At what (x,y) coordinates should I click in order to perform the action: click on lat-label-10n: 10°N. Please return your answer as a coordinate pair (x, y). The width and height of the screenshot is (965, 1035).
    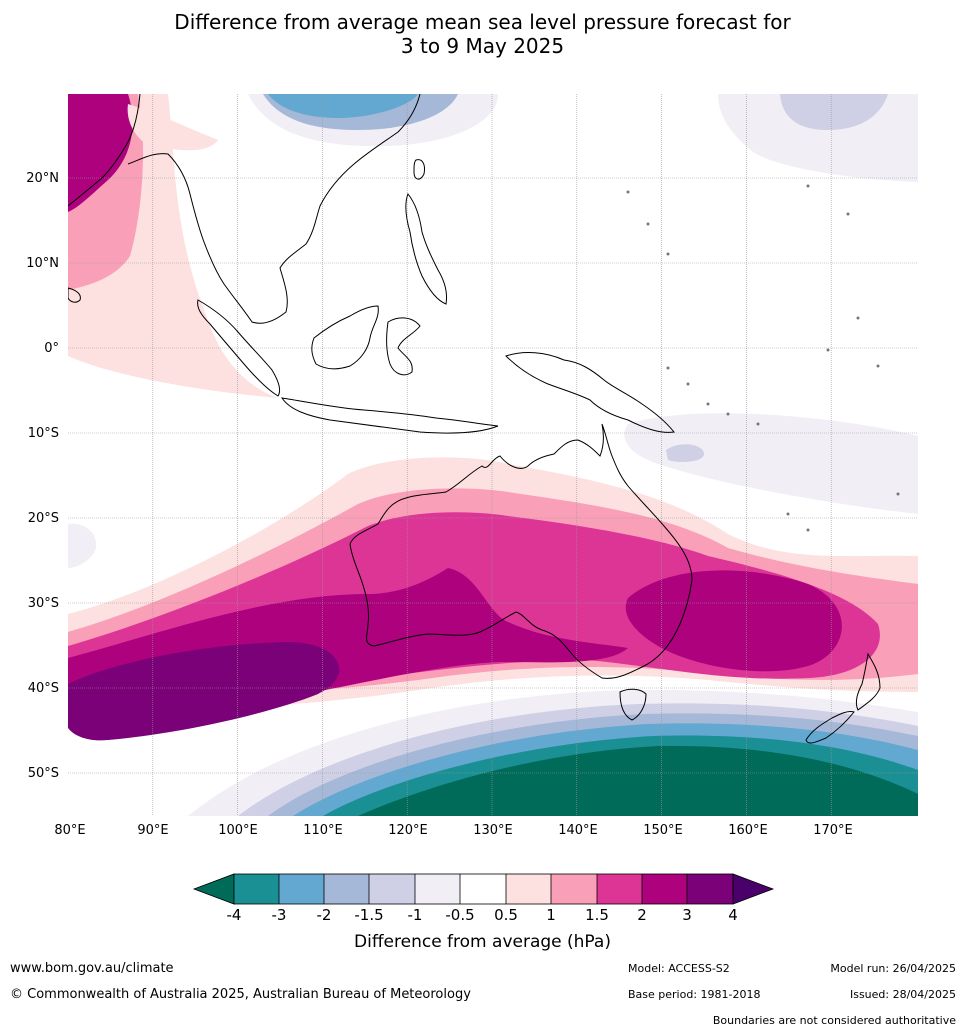
    Looking at the image, I should click on (42, 263).